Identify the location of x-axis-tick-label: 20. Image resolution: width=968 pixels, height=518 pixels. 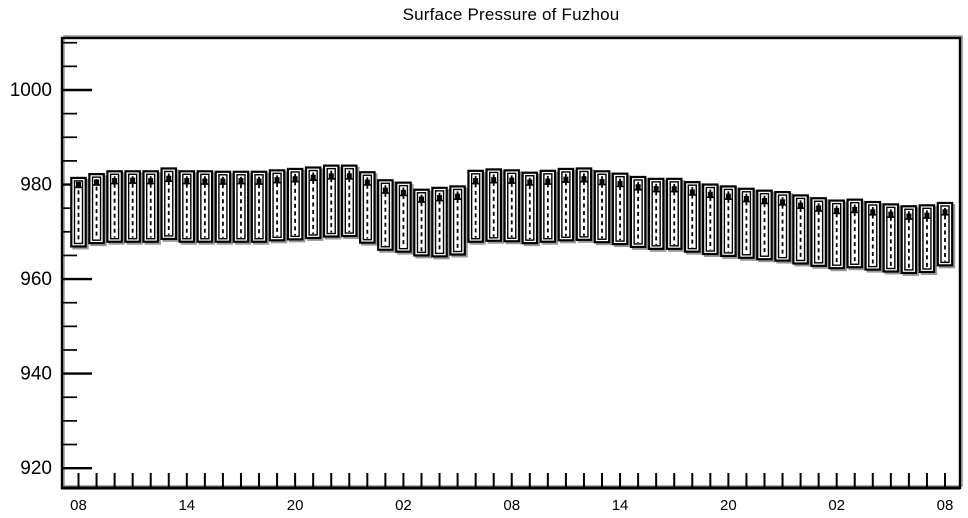
(728, 505).